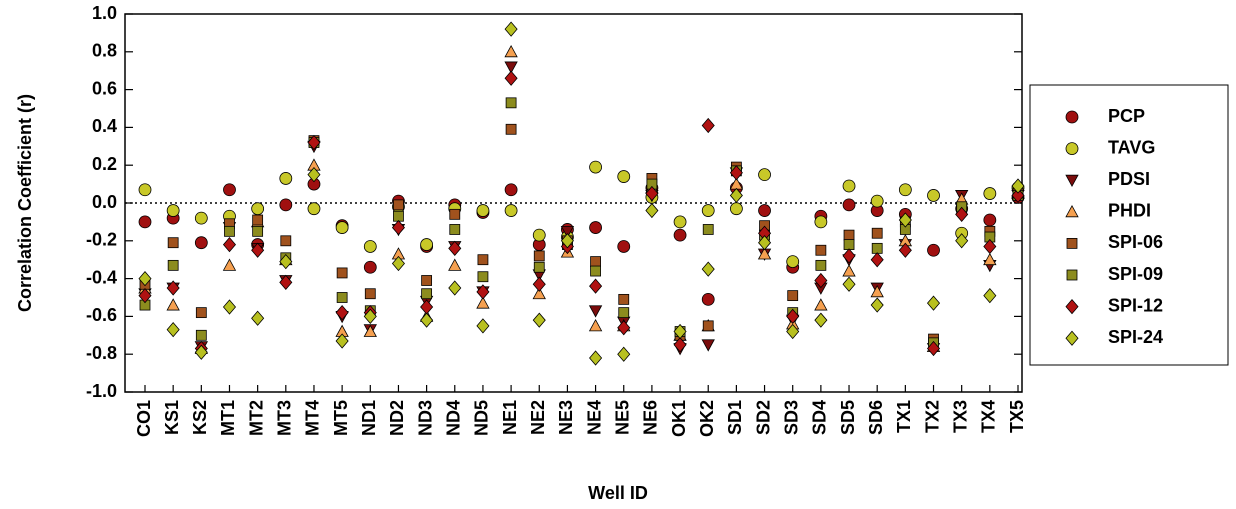 The height and width of the screenshot is (509, 1236). Describe the element at coordinates (791, 417) in the screenshot. I see `x-tick-label: SD3` at that location.